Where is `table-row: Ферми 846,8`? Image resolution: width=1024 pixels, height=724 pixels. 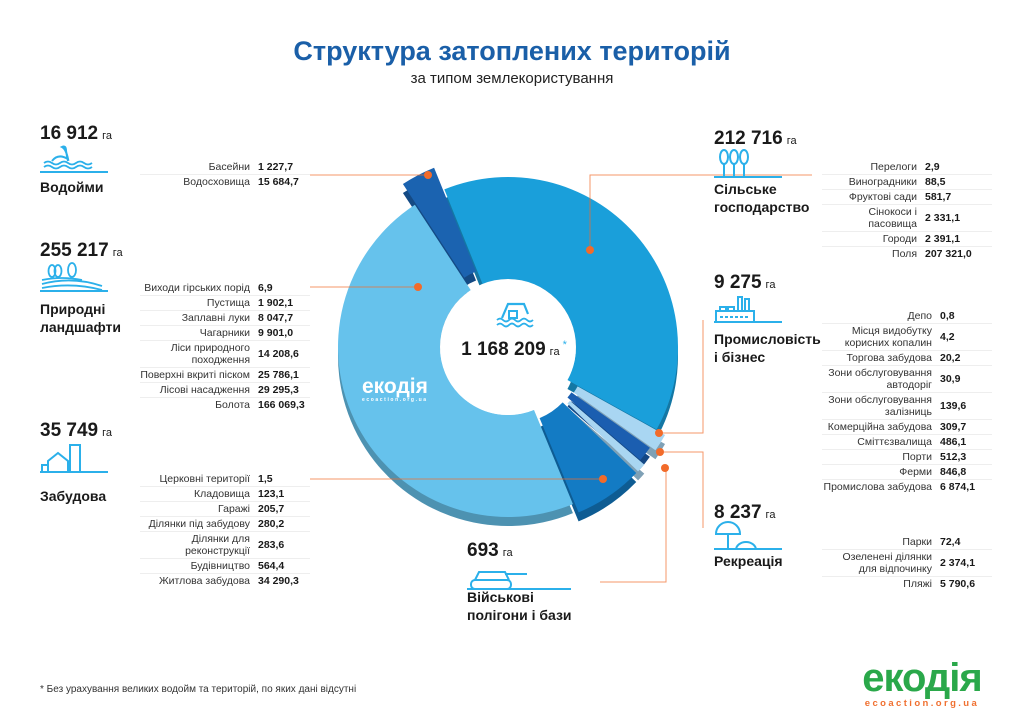
table-row: Ферми 846,8 is located at coordinates (907, 472).